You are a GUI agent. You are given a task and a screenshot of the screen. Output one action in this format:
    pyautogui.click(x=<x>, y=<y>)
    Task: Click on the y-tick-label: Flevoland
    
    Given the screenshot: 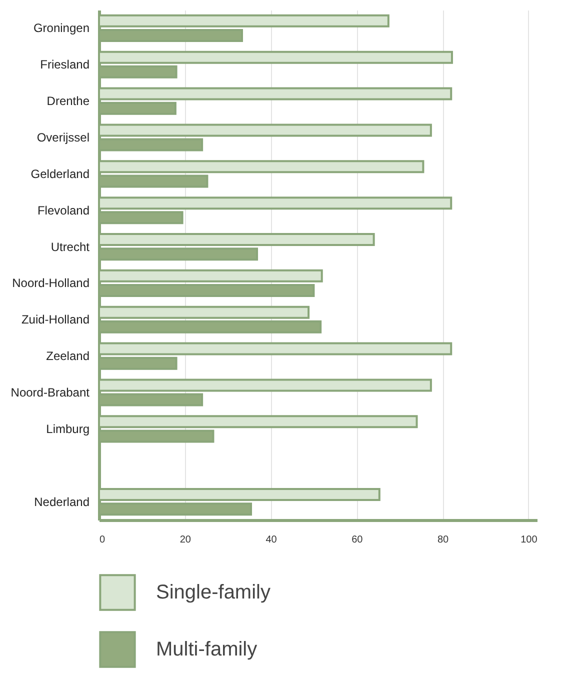 What is the action you would take?
    pyautogui.click(x=63, y=210)
    